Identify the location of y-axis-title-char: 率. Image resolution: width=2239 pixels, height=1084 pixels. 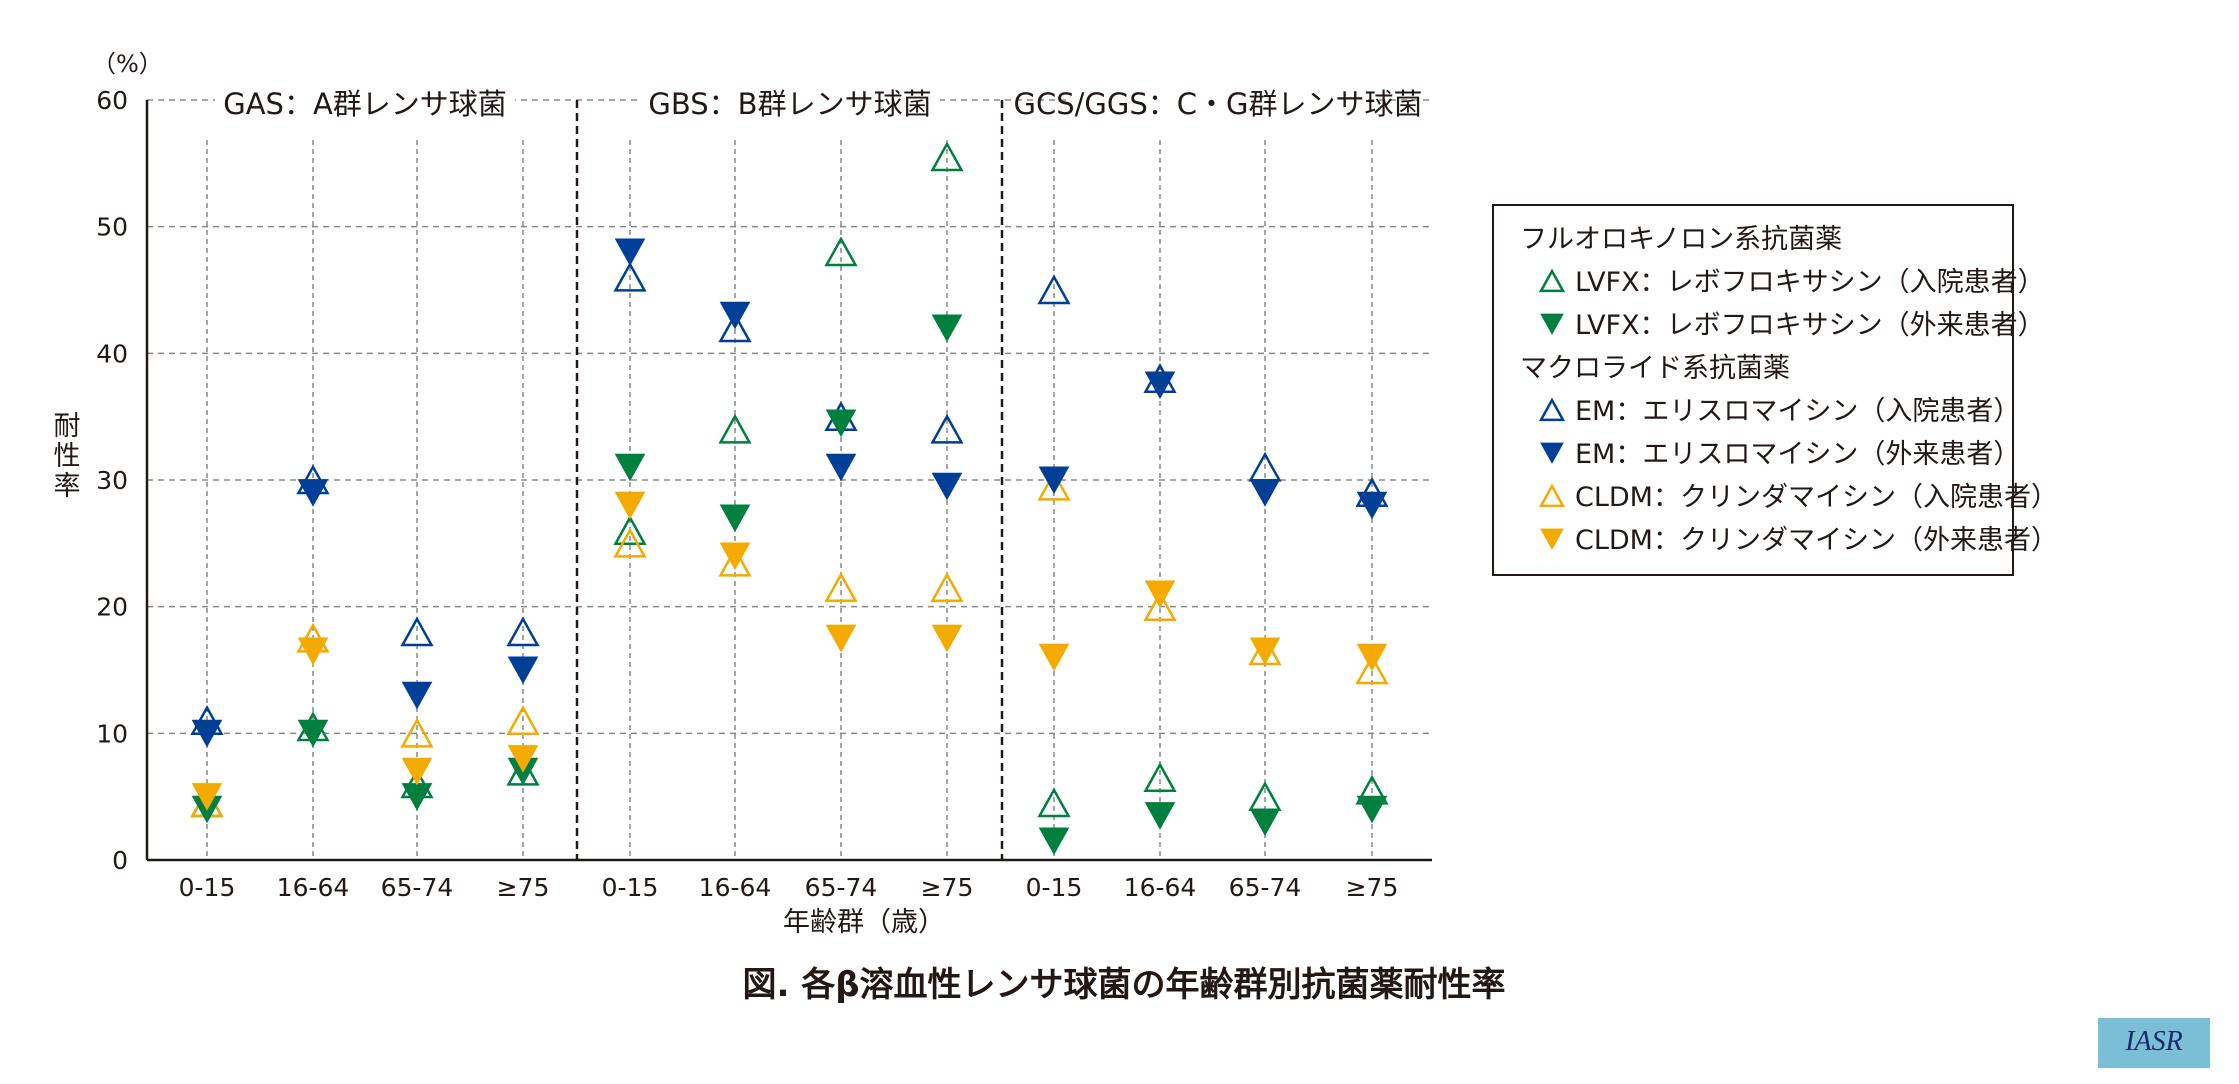
(67, 486).